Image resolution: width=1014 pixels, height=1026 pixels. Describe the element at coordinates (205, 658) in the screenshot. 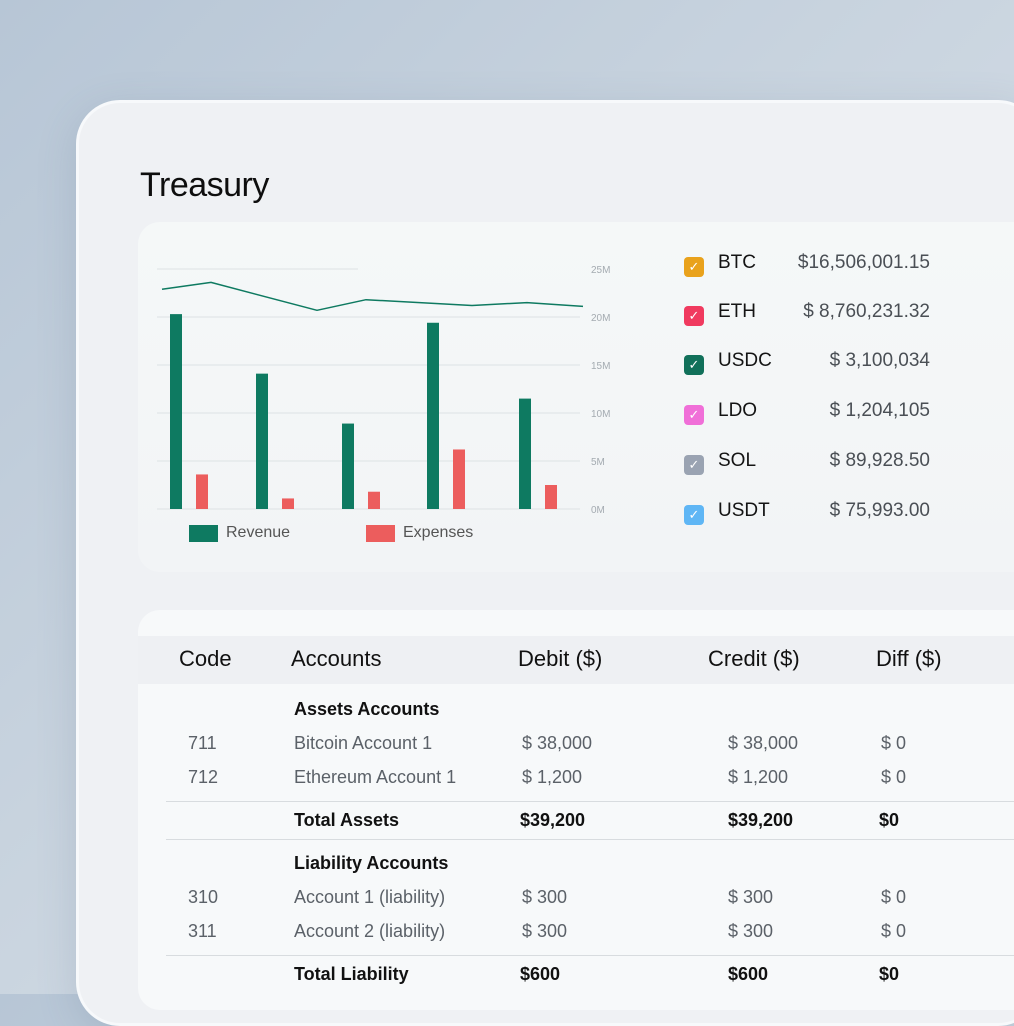

I see `column-header-code: Code` at that location.